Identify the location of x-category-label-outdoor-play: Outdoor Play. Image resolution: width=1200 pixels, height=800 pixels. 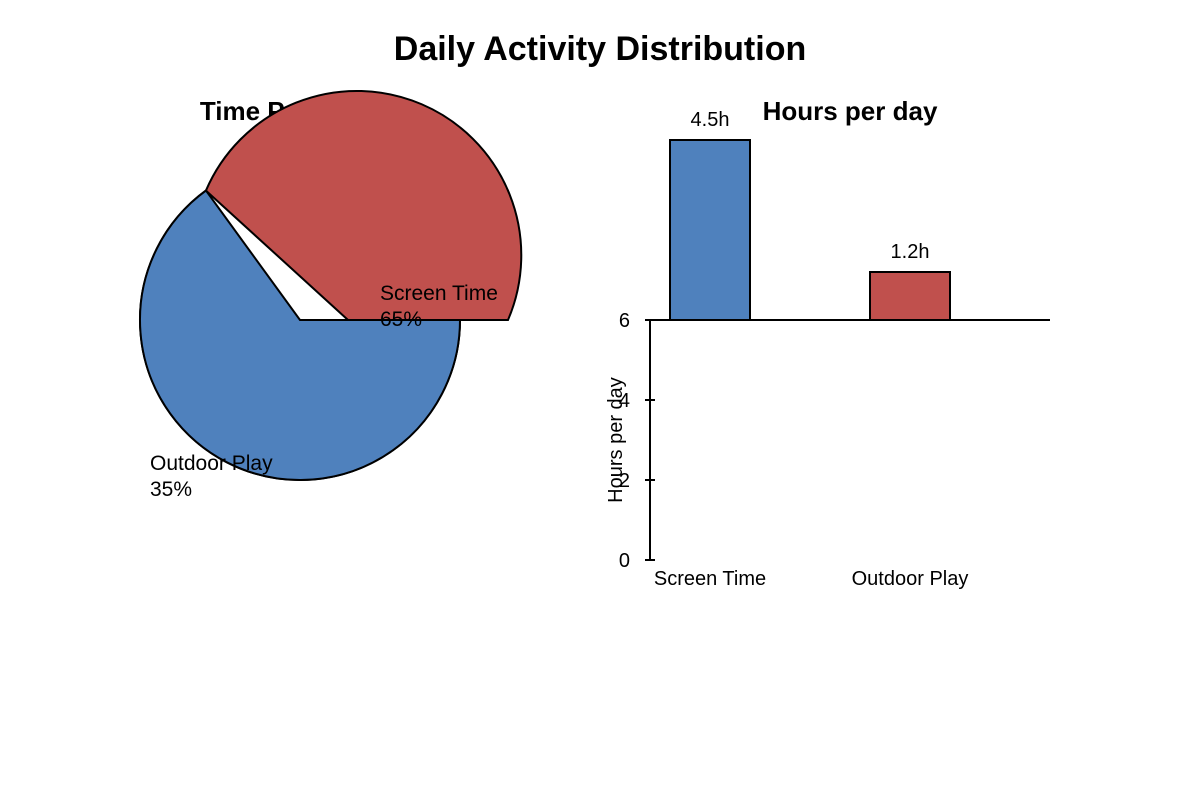
(910, 579).